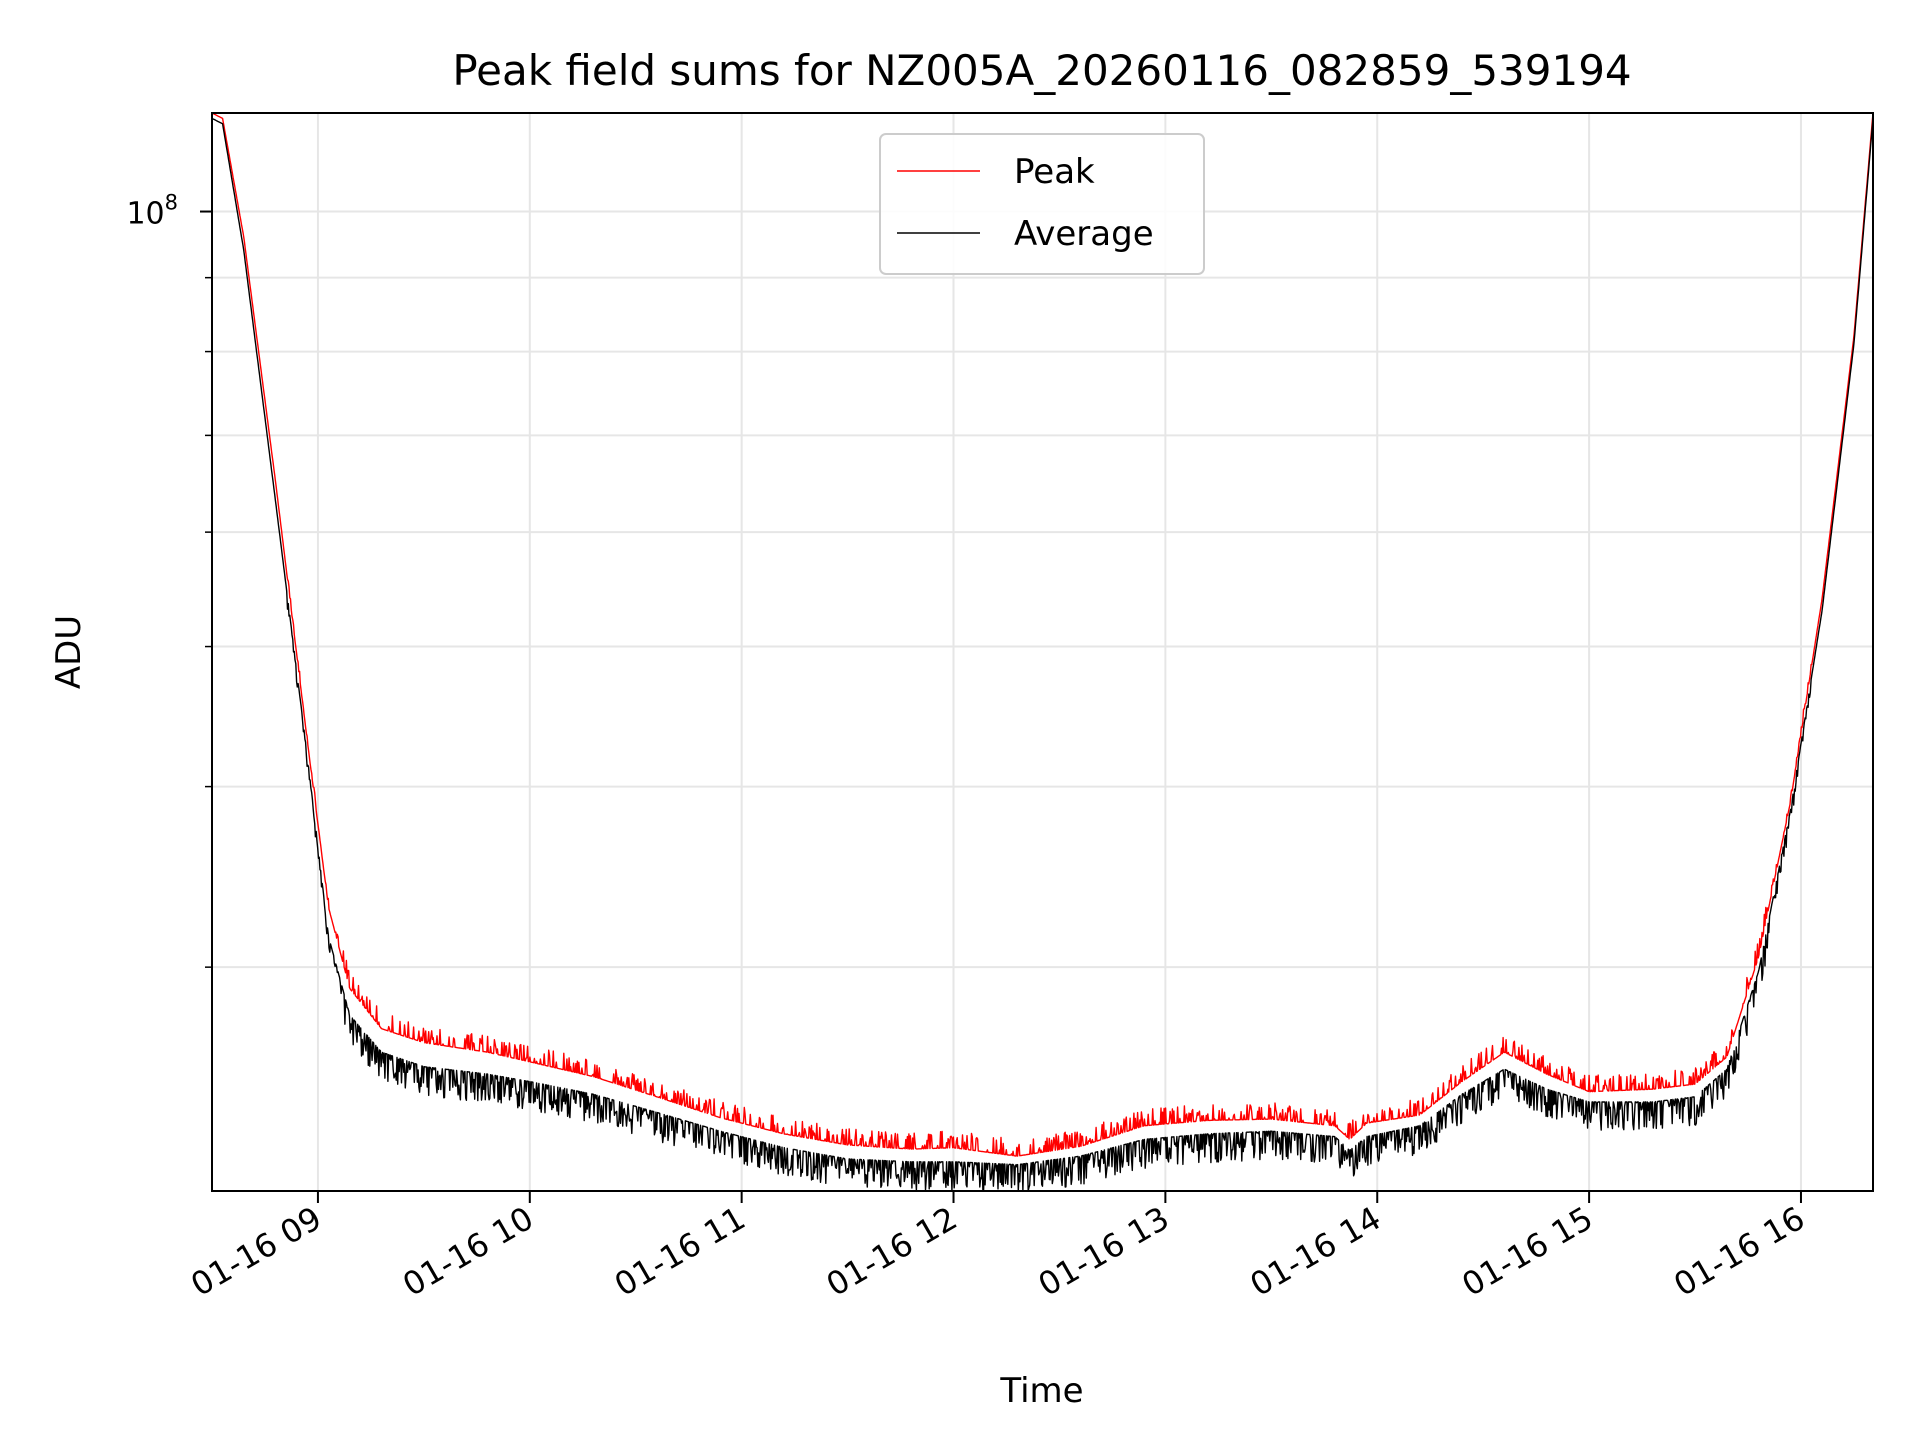 The image size is (1920, 1440). What do you see at coordinates (1084, 234) in the screenshot?
I see `legend-label-average: Average` at bounding box center [1084, 234].